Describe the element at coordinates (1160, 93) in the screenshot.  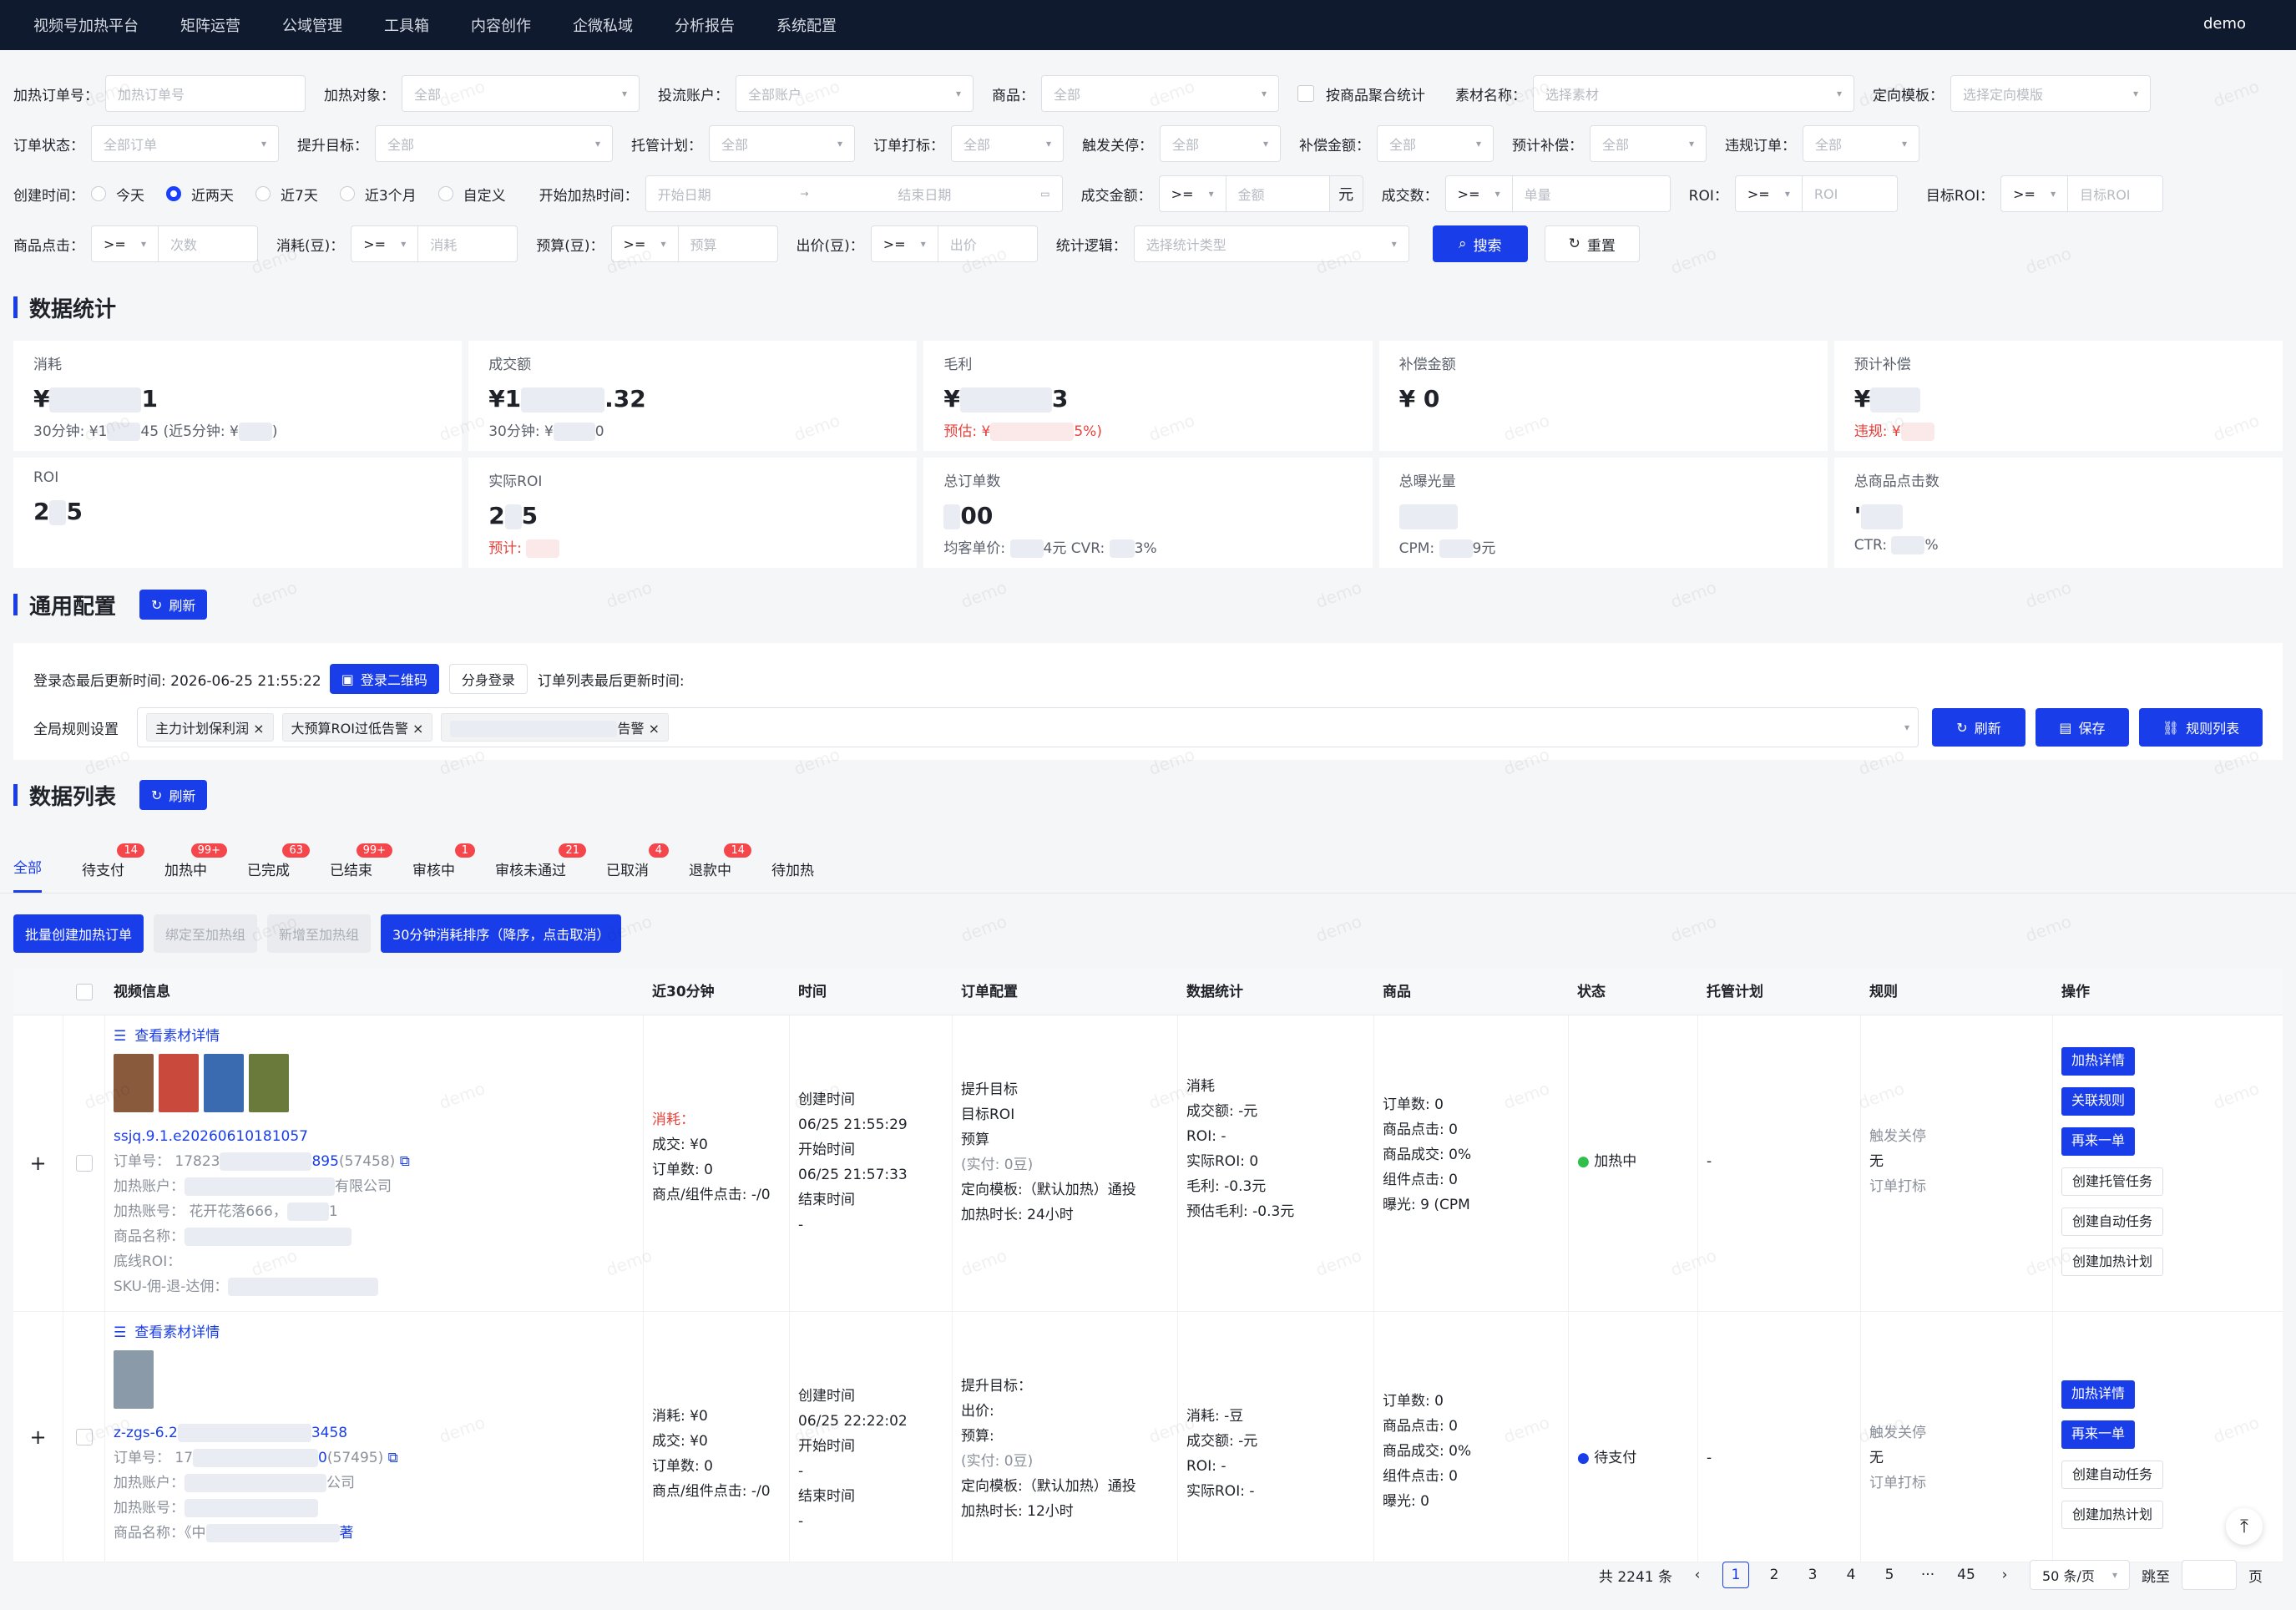
I see `product-select: 全部 ▾` at that location.